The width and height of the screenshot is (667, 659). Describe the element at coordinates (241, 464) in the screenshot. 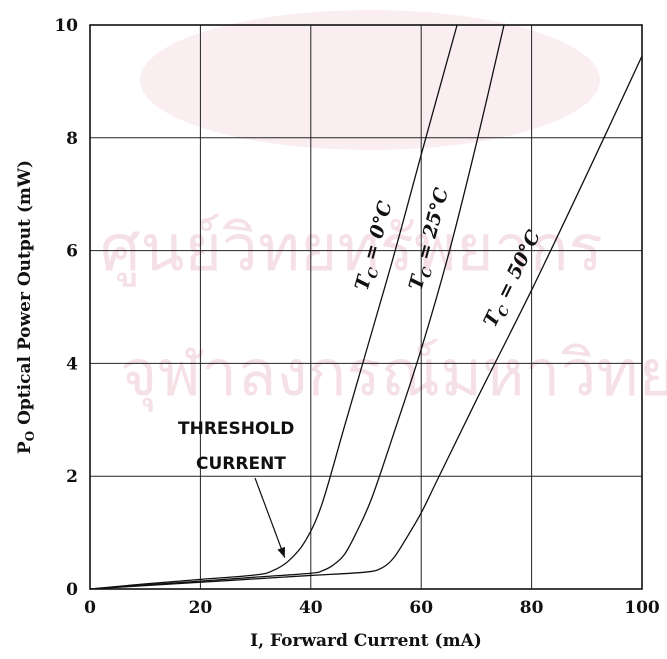

I see `annotation-line-2: CURRENT` at that location.